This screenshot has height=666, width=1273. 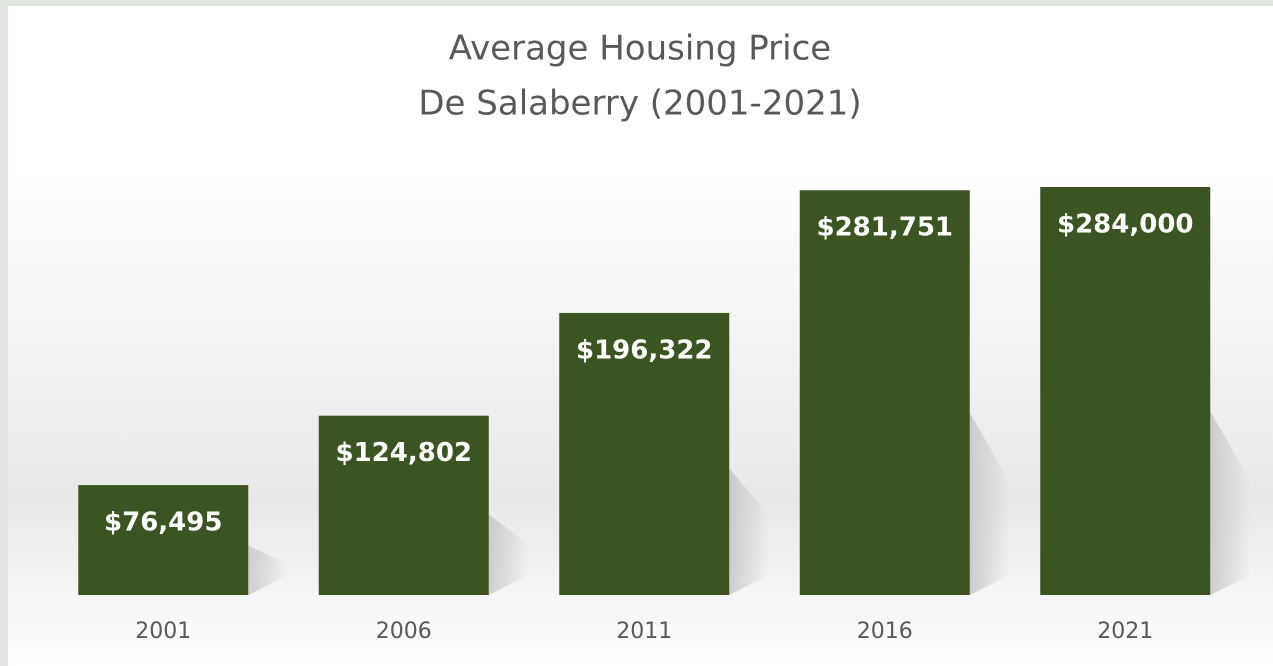 I want to click on x-tick-label: 2021, so click(x=1125, y=631).